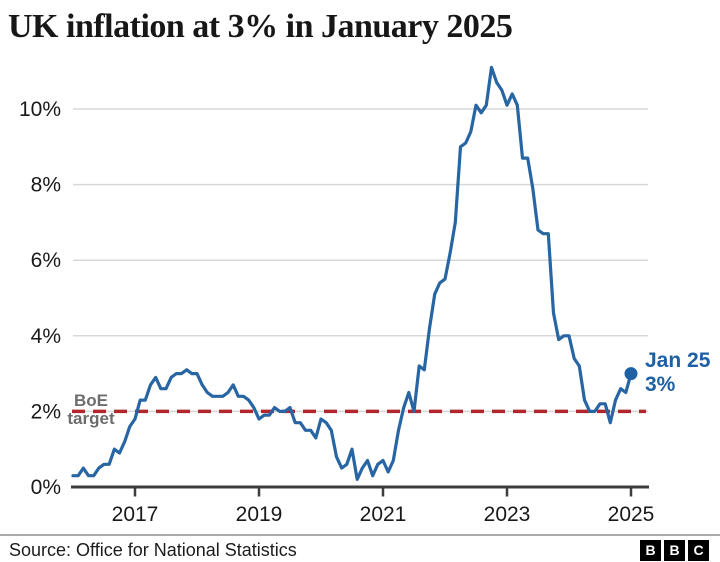 Image resolution: width=720 pixels, height=562 pixels. Describe the element at coordinates (40, 109) in the screenshot. I see `y-tick-label-10pct: 10%` at that location.